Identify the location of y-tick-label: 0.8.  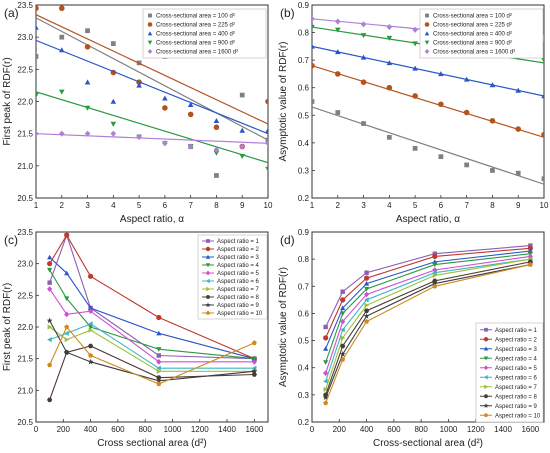
(304, 259).